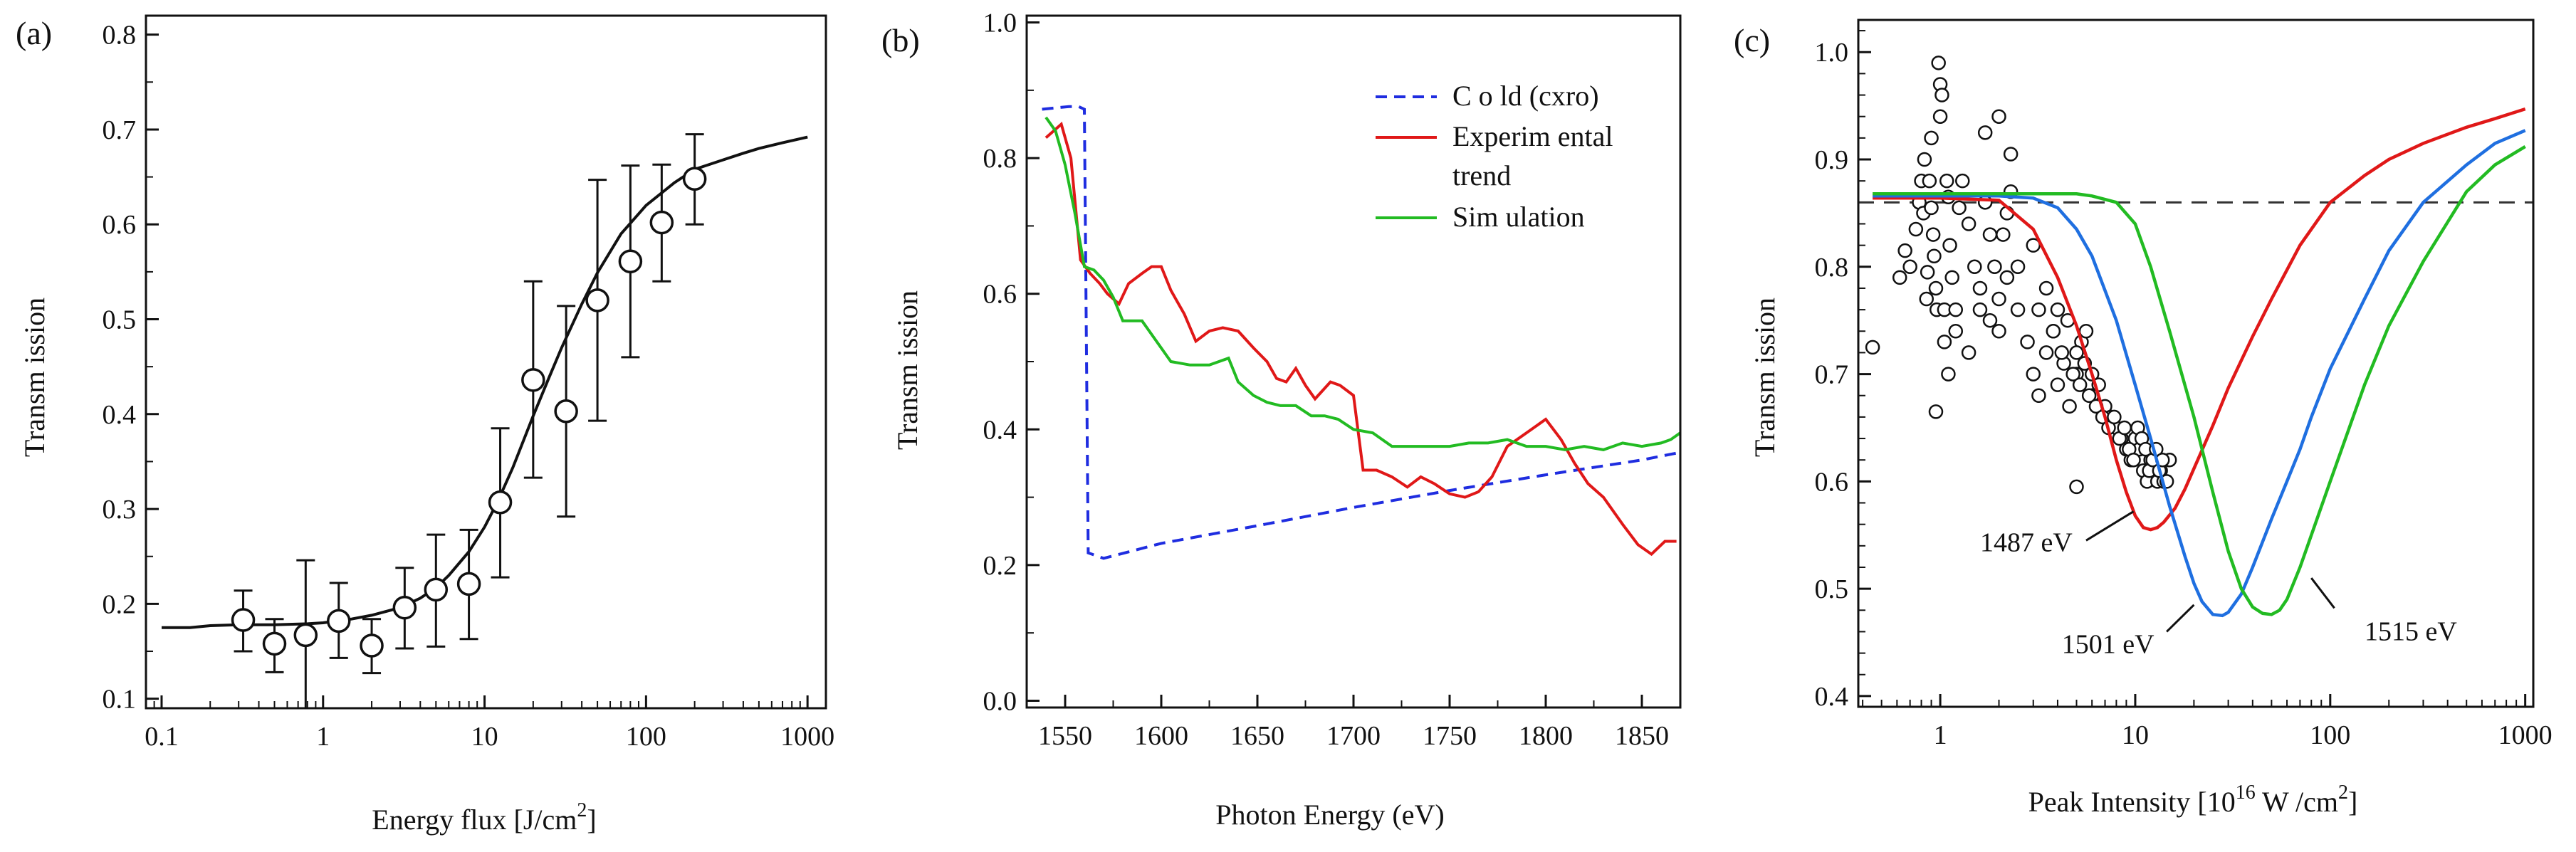  I want to click on panel-c-ytick-label: 0.9, so click(1832, 160).